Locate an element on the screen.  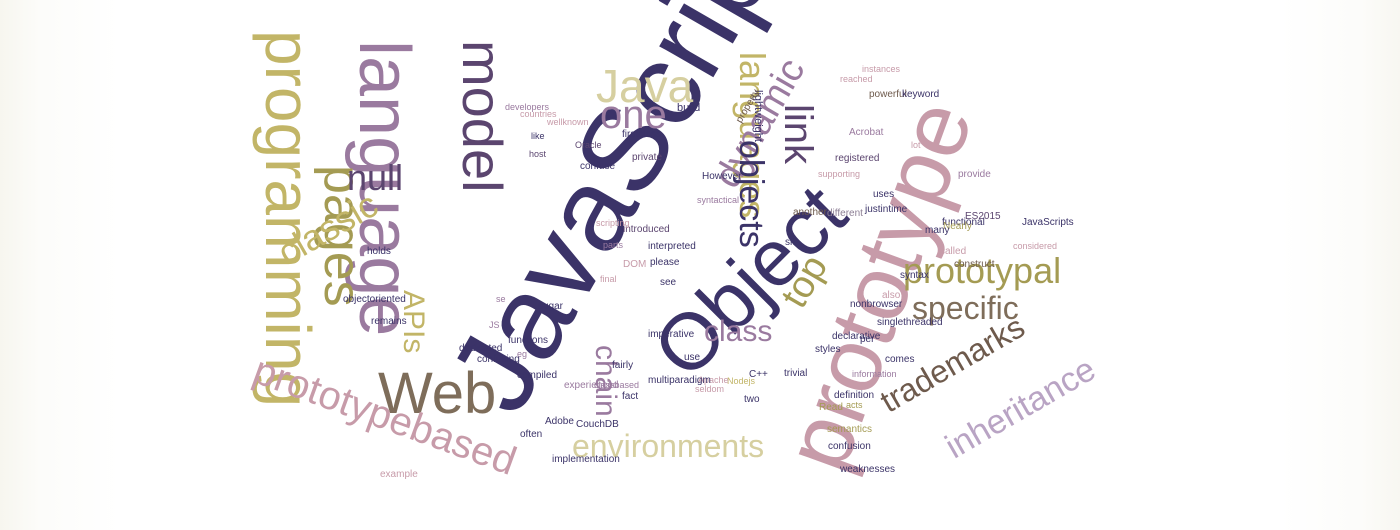
word-developers: developers is located at coordinates (527, 107).